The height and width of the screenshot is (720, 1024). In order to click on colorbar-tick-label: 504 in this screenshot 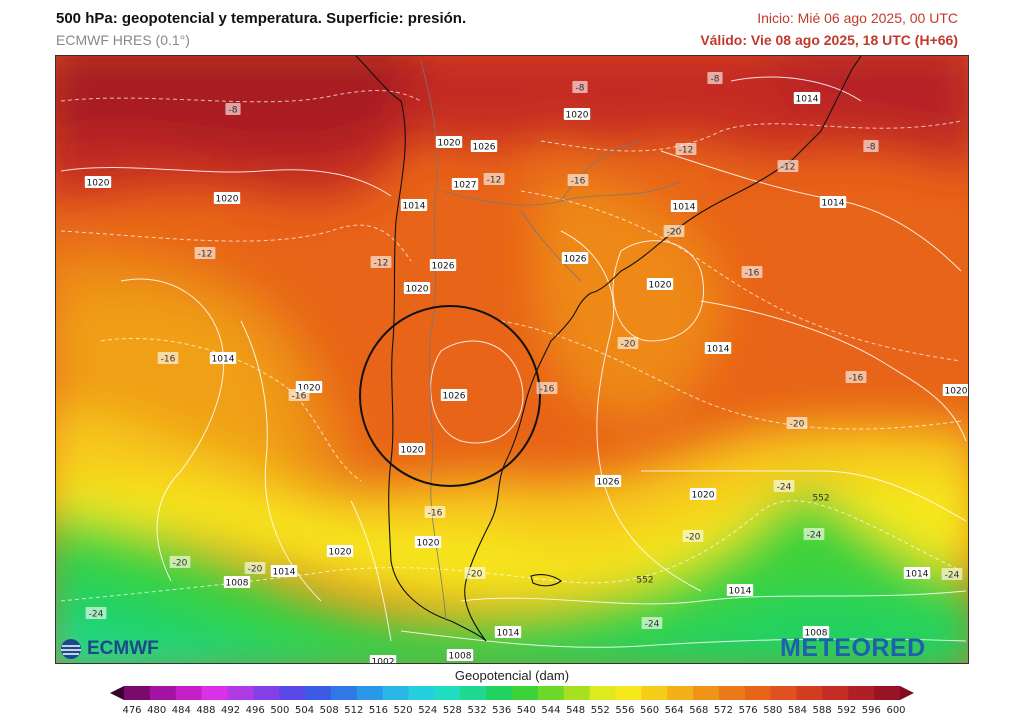, I will do `click(304, 710)`.